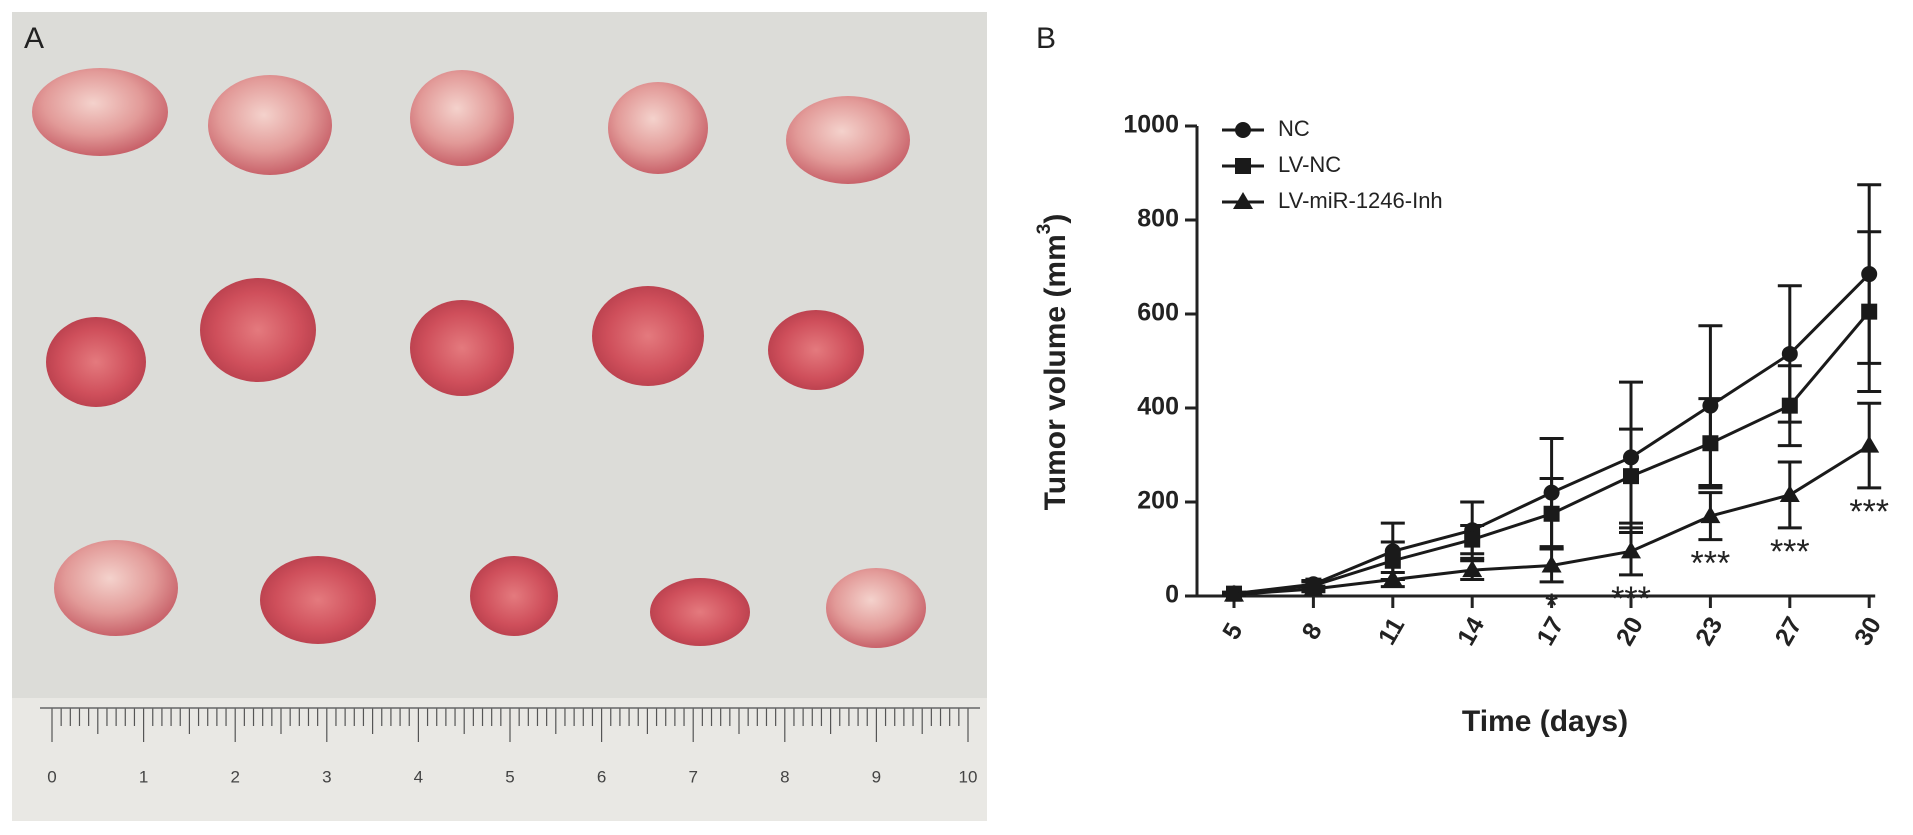  I want to click on x-tick-label: 27, so click(1789, 631).